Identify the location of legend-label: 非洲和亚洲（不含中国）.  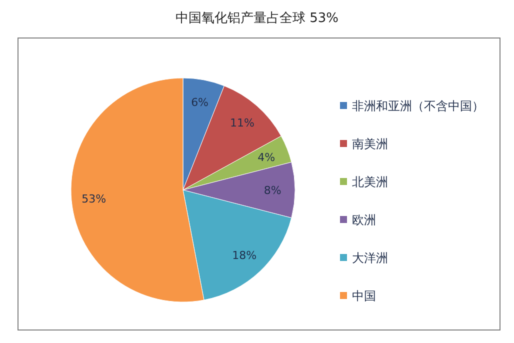
(418, 106).